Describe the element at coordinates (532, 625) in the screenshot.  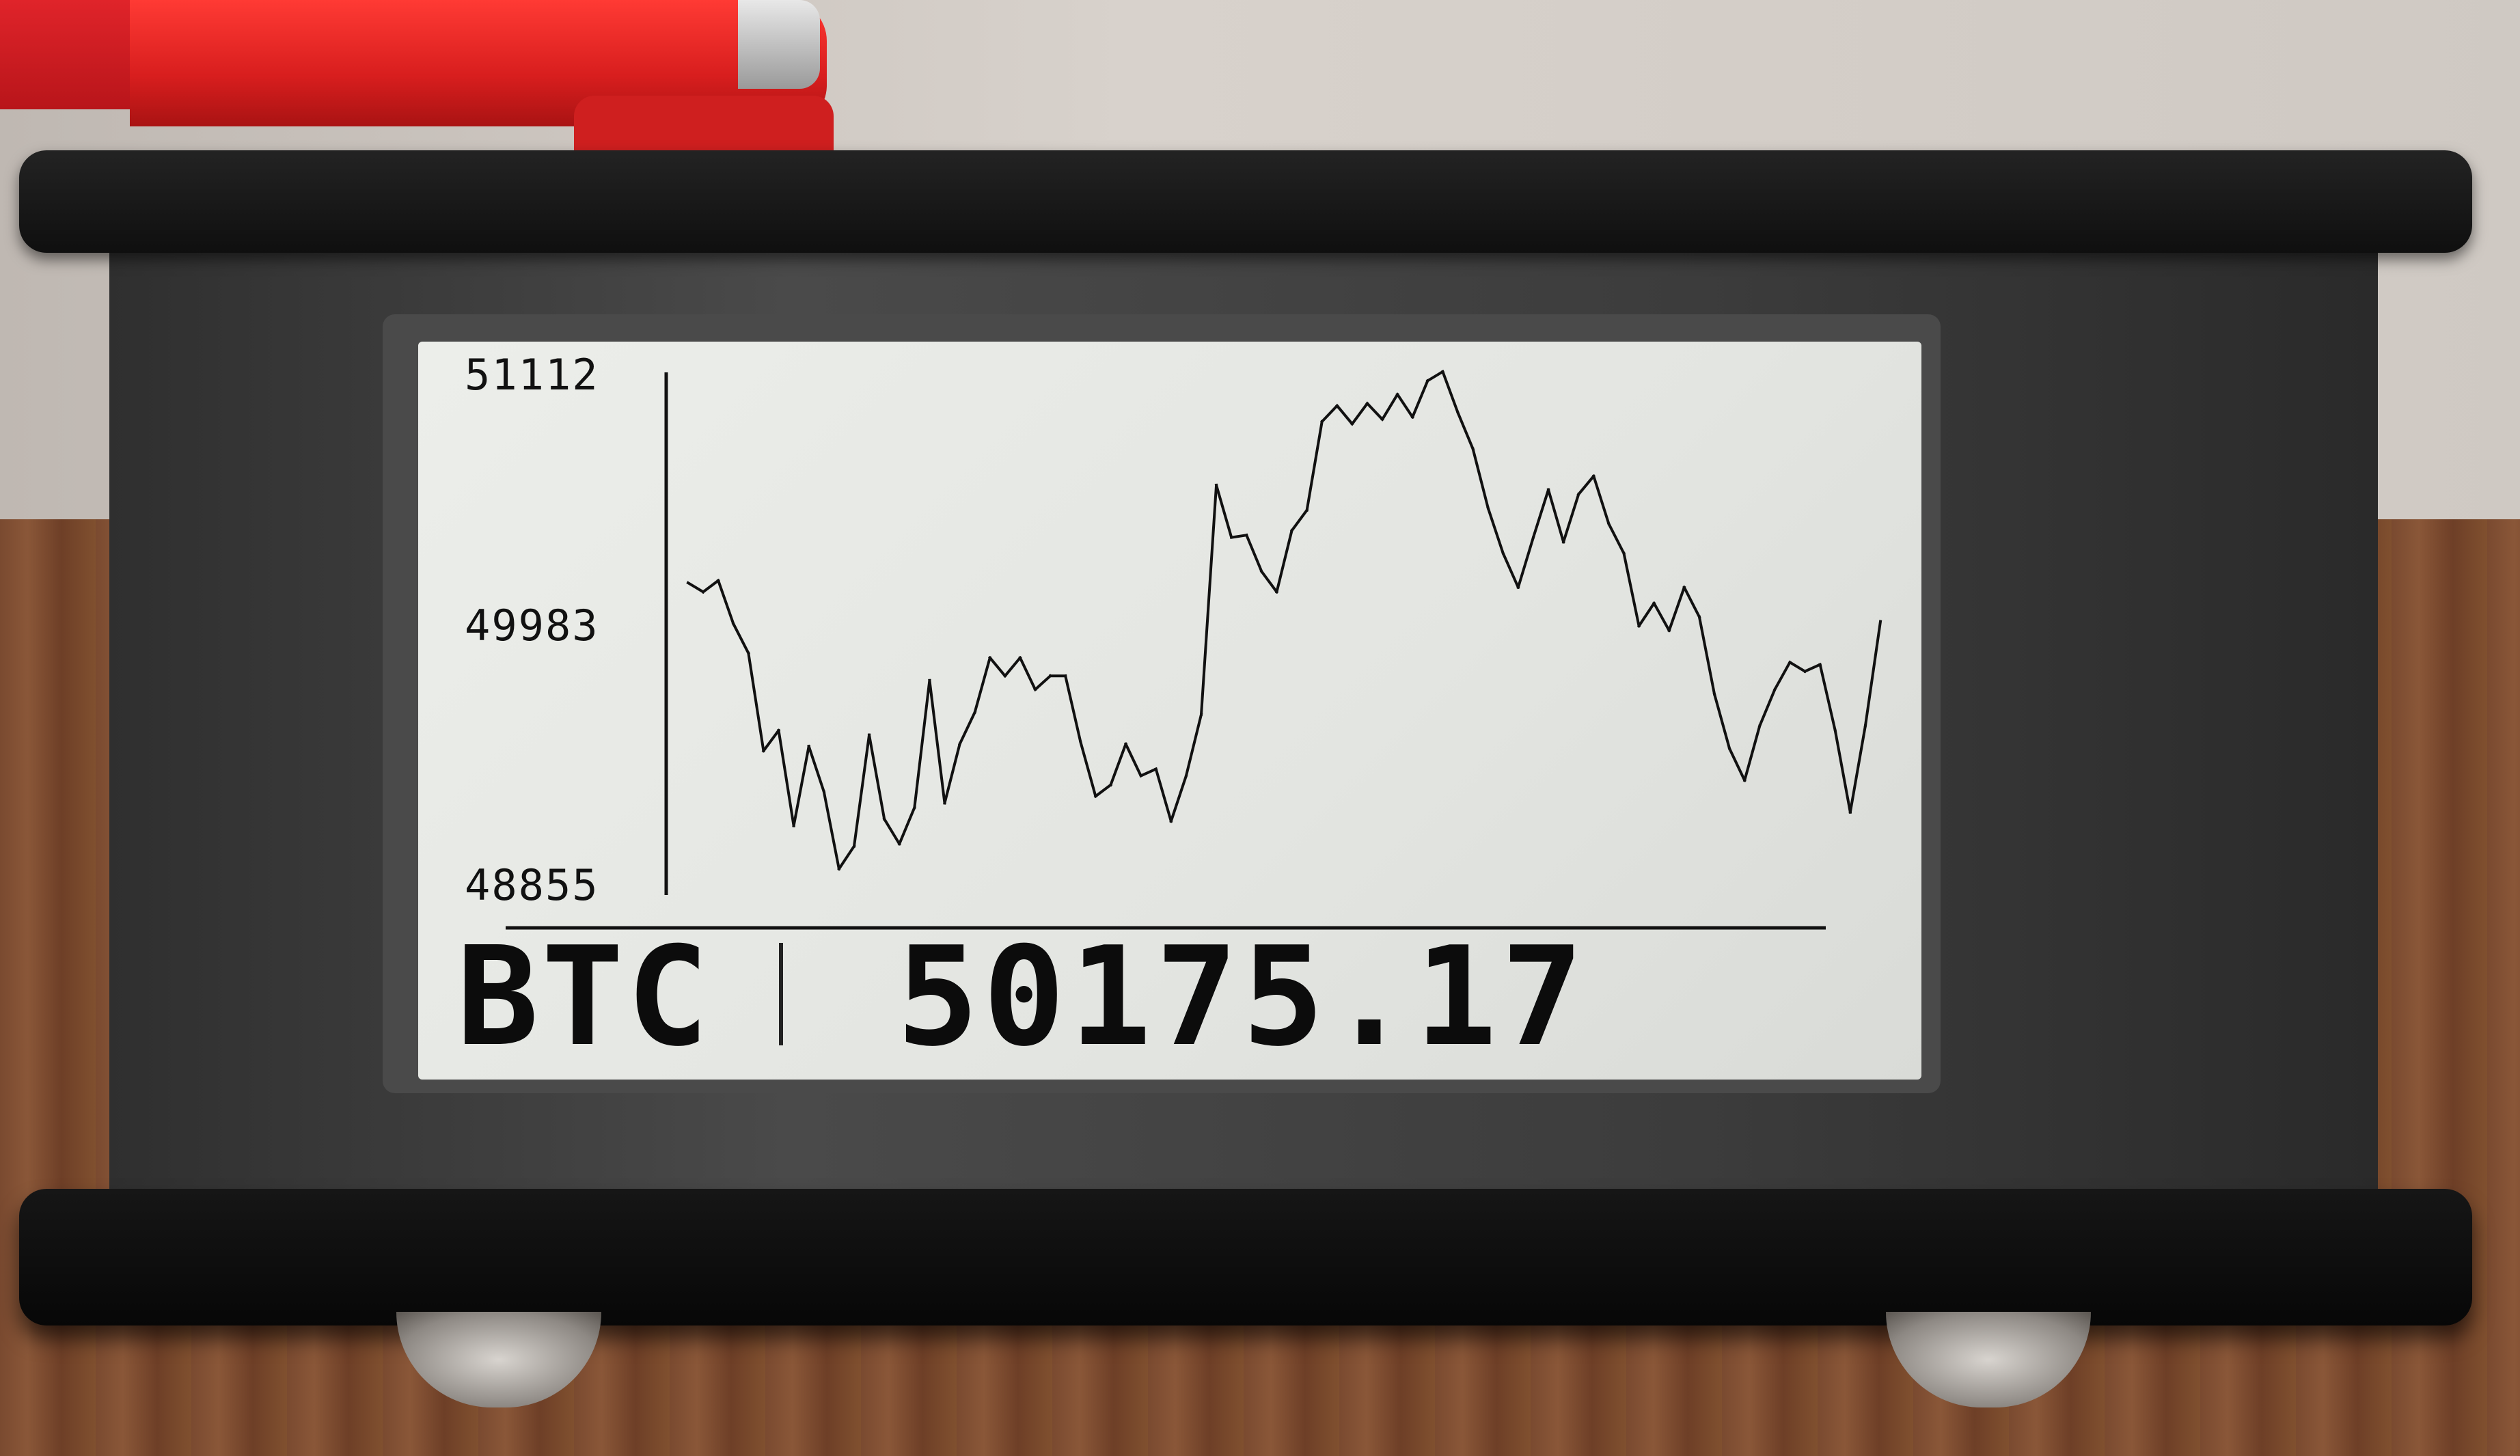
I see `y-tick-mid: 49983` at that location.